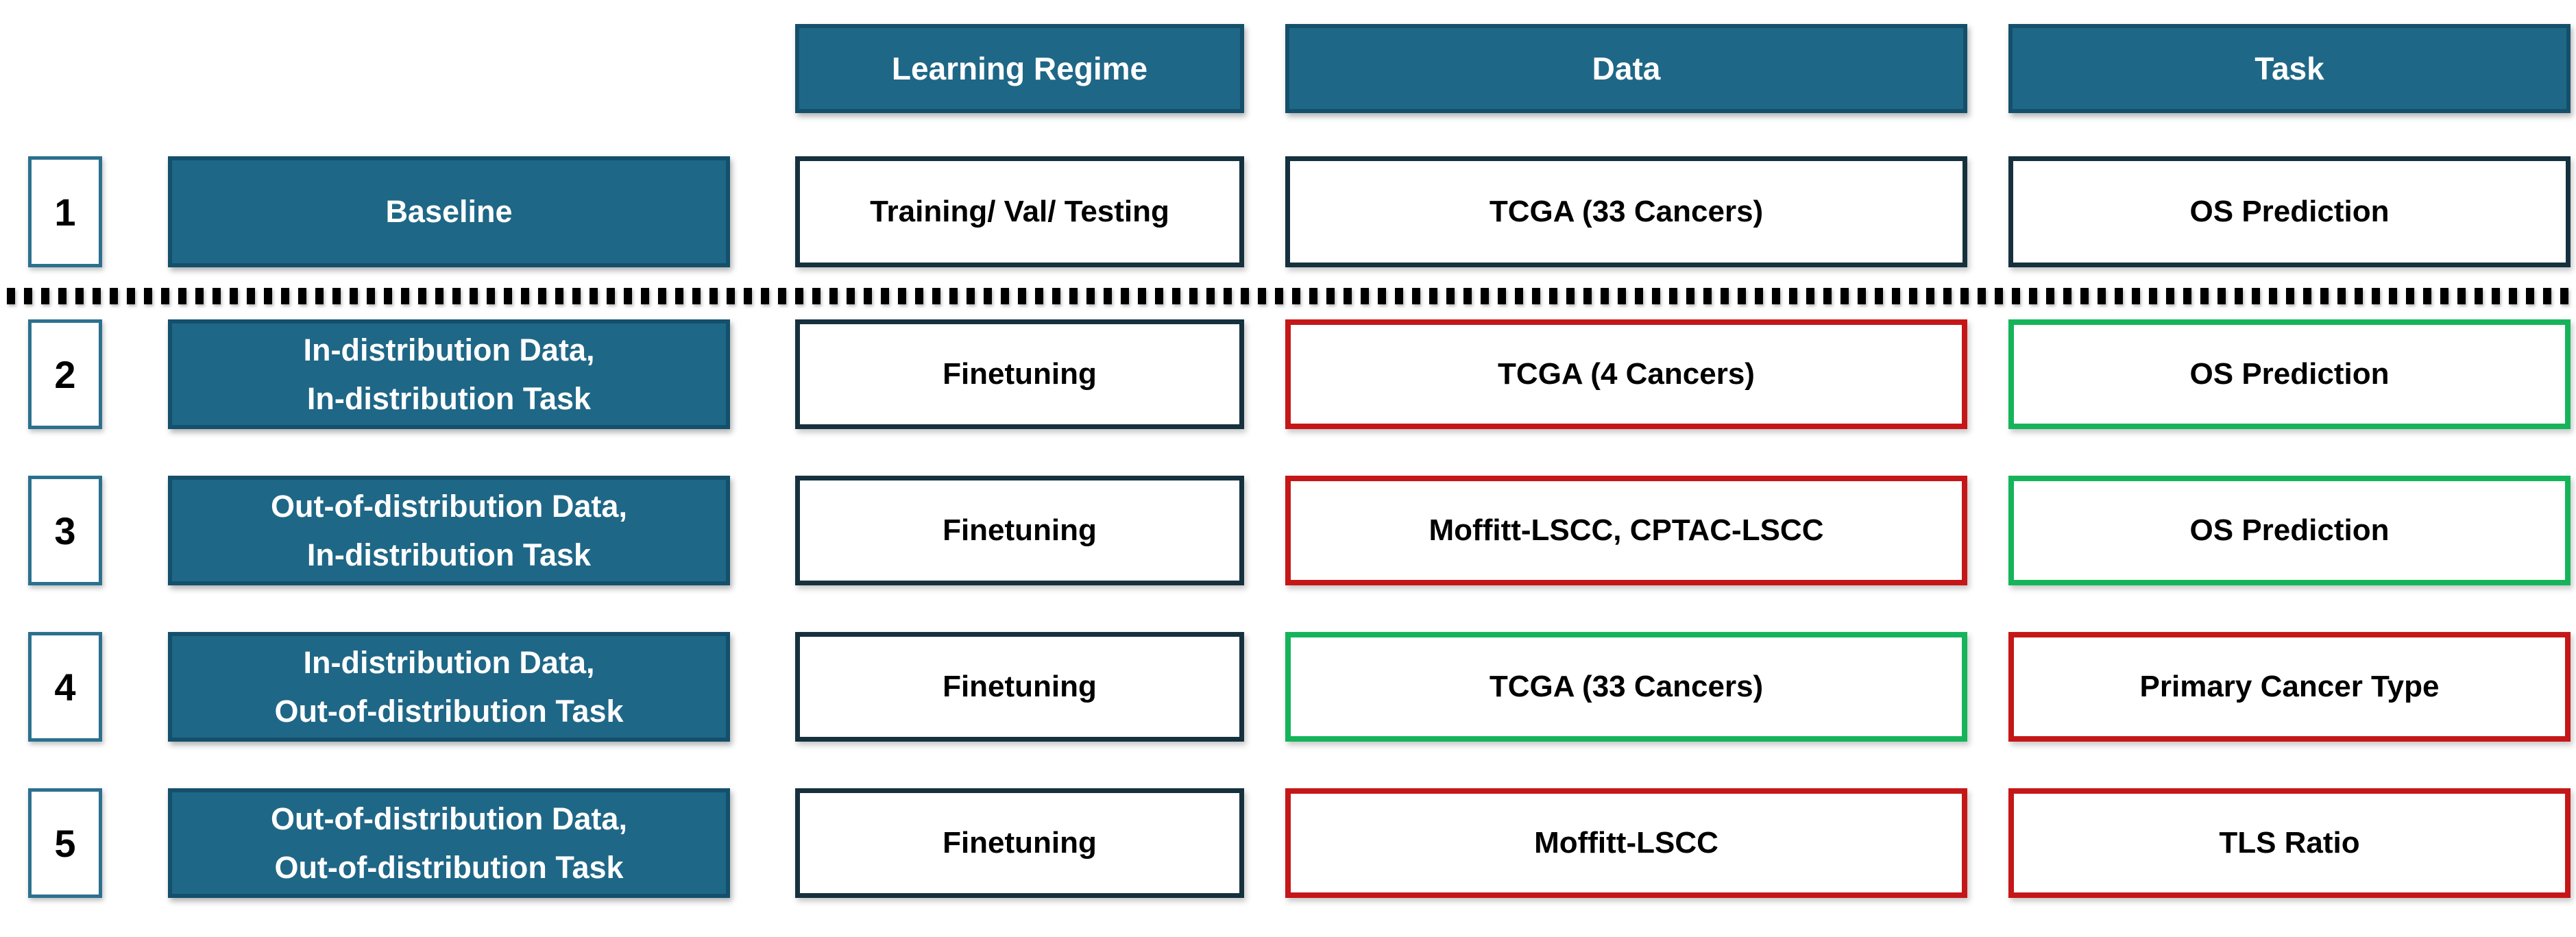  I want to click on row-number: 2, so click(65, 374).